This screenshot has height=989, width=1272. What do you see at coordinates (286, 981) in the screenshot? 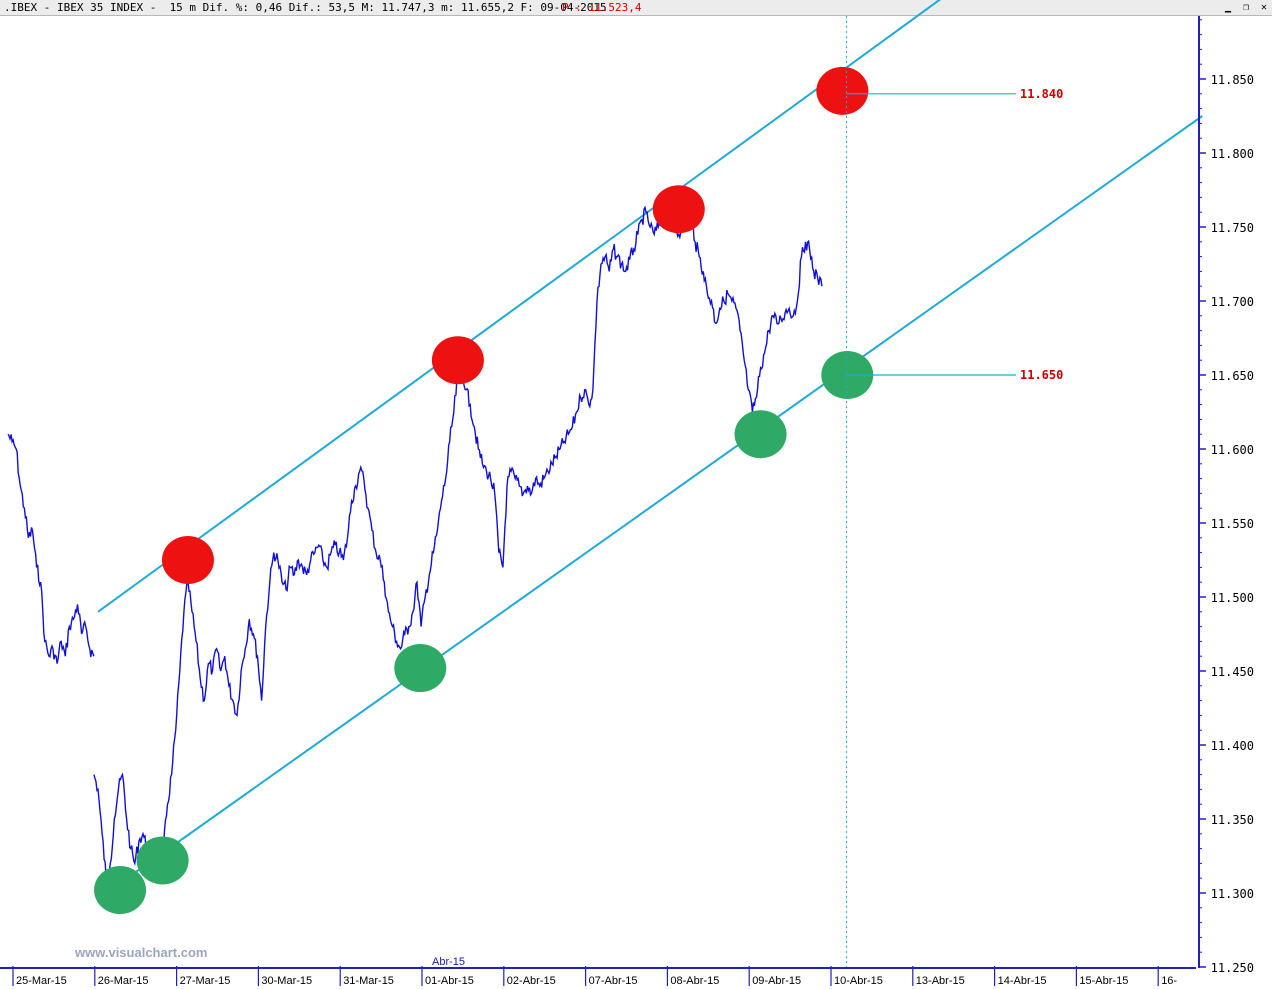
I see `x-tick-label-3: 30-Mar-15` at bounding box center [286, 981].